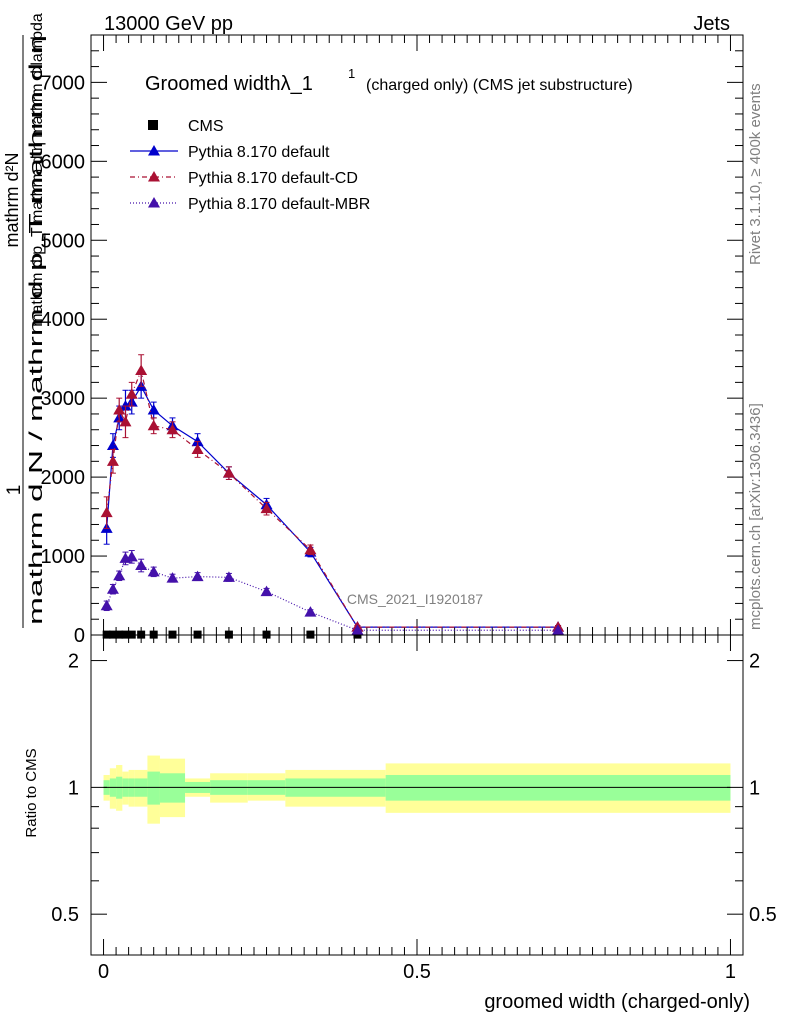 The width and height of the screenshot is (786, 1024). What do you see at coordinates (14, 490) in the screenshot?
I see `ylabel-numerator: 1` at bounding box center [14, 490].